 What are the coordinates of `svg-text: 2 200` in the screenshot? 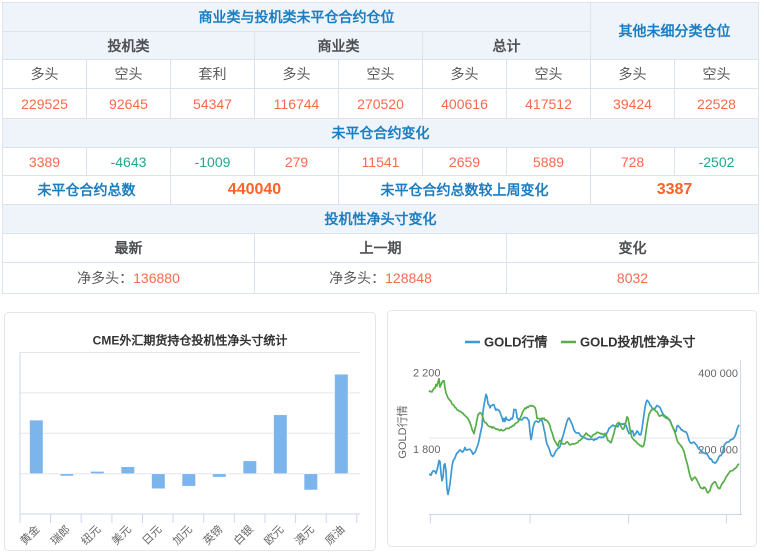 It's located at (427, 374).